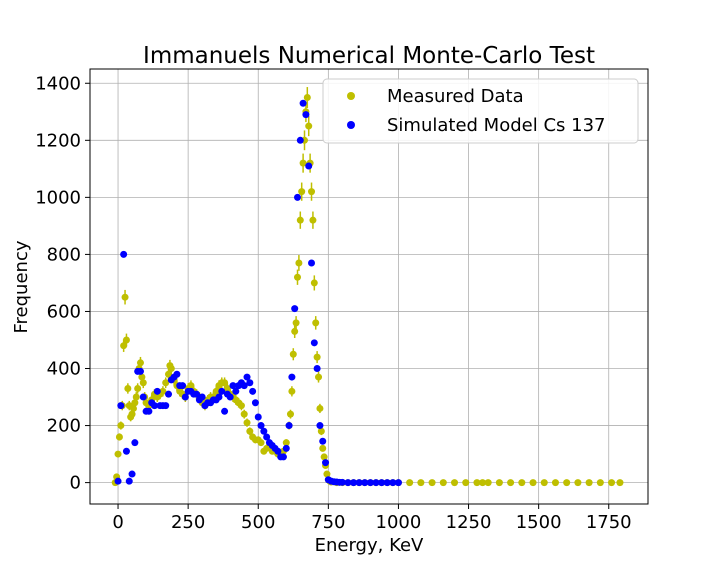 This screenshot has width=720, height=576. What do you see at coordinates (64, 254) in the screenshot?
I see `y-tick-label: 800` at bounding box center [64, 254].